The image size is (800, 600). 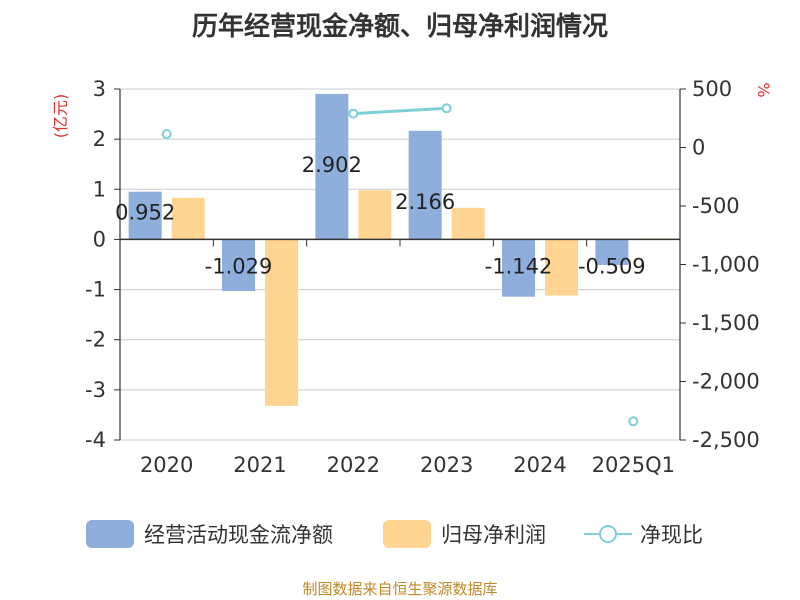 What do you see at coordinates (493, 535) in the screenshot?
I see `legend-label-net-profit: 归母净利润` at bounding box center [493, 535].